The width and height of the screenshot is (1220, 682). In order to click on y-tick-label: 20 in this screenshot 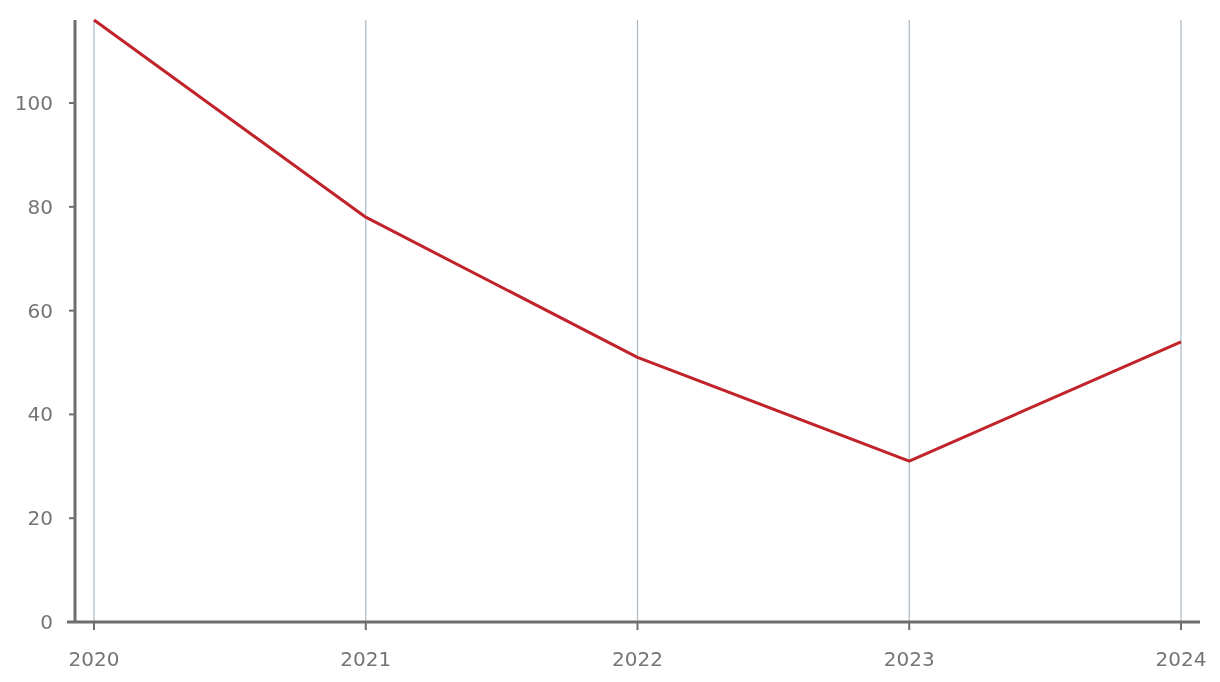, I will do `click(40, 518)`.